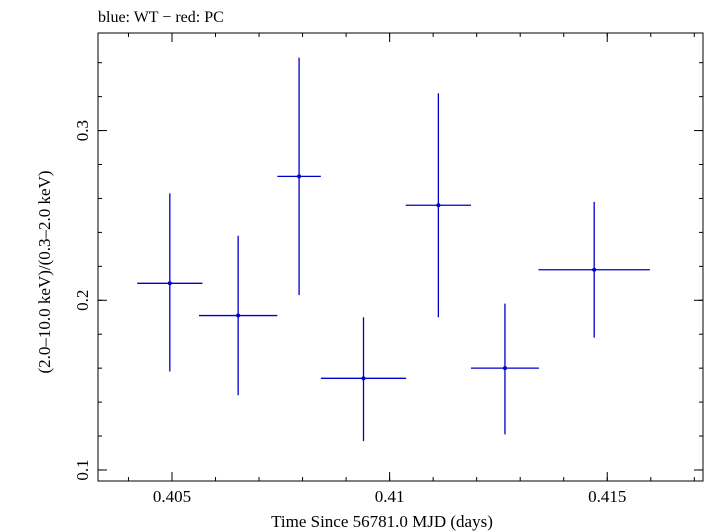 The width and height of the screenshot is (705, 532). Describe the element at coordinates (44, 271) in the screenshot. I see `y-axis-label: (2.0–10.0 keV)/(0.3–2.0 keV)` at that location.